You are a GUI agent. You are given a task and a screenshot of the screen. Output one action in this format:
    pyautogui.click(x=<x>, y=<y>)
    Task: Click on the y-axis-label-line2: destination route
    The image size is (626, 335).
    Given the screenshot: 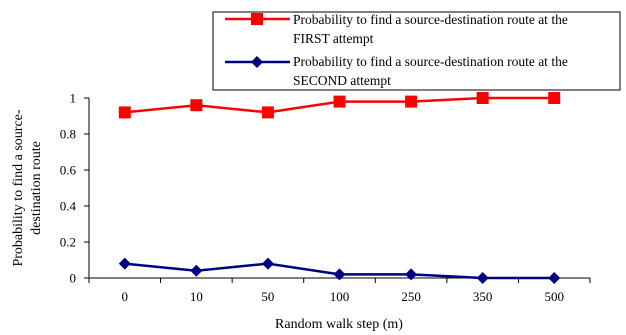 What is the action you would take?
    pyautogui.click(x=36, y=188)
    